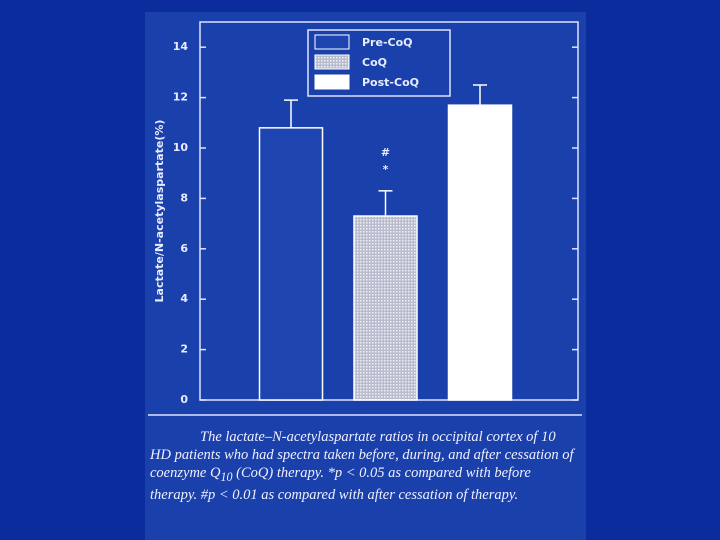  I want to click on y-tick-label: 2, so click(184, 349).